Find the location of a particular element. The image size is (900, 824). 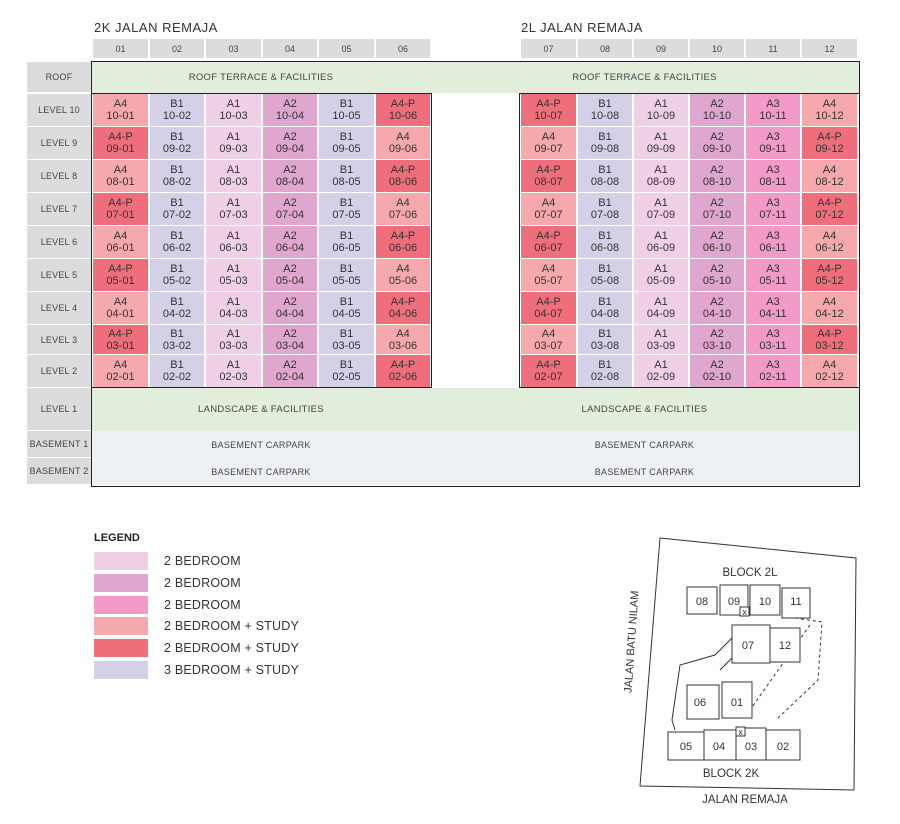

unit-cell-08-08: B1 08-08 is located at coordinates (605, 176).